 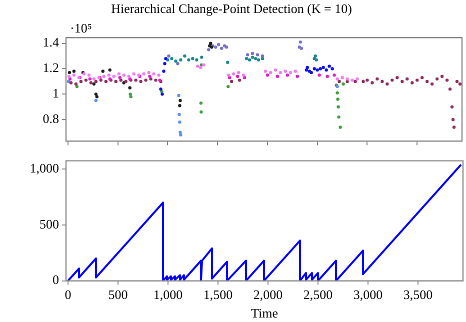 What do you see at coordinates (118, 294) in the screenshot?
I see `x-tick-label: 500` at bounding box center [118, 294].